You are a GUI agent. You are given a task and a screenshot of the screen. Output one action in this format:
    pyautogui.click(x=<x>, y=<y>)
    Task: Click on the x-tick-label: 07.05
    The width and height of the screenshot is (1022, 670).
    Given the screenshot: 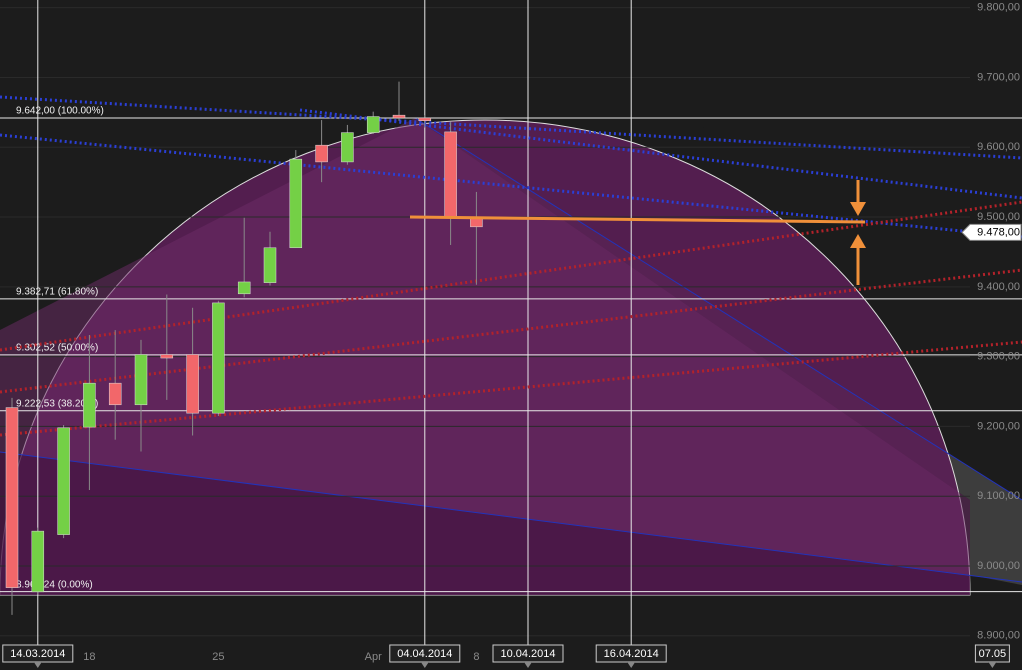 What is the action you would take?
    pyautogui.click(x=993, y=654)
    